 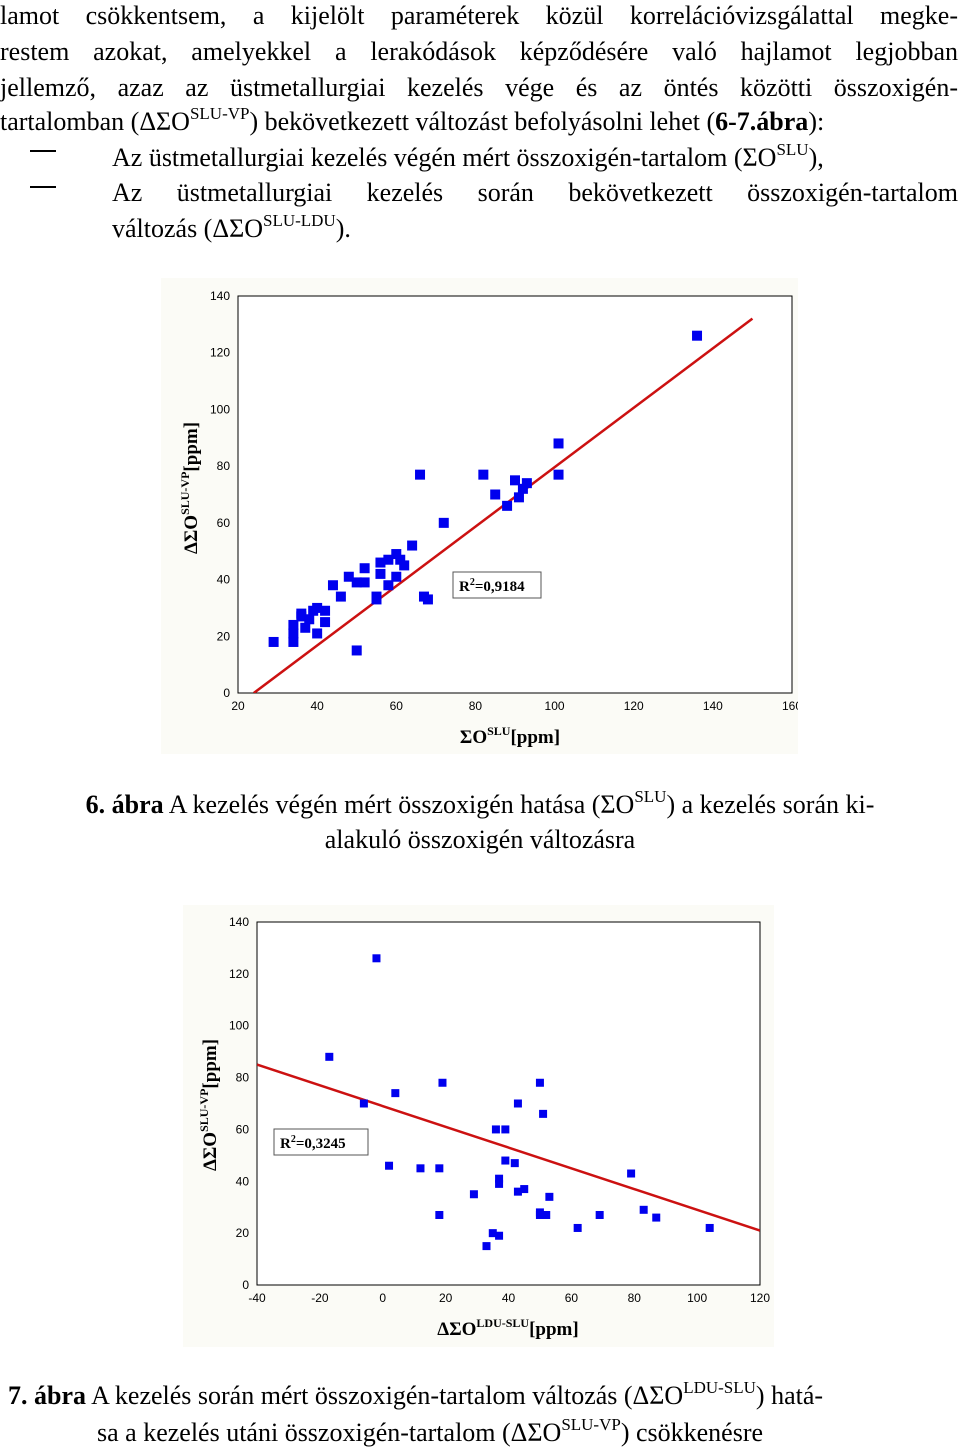 What do you see at coordinates (789, 1395) in the screenshot?
I see `figure-7-caption-b: ) hatá-` at bounding box center [789, 1395].